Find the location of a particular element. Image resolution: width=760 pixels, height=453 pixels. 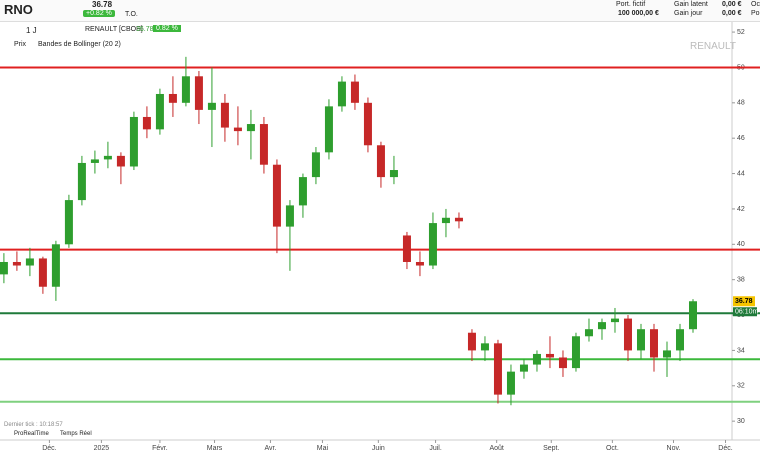

y-tick-label: 30 is located at coordinates (741, 421).